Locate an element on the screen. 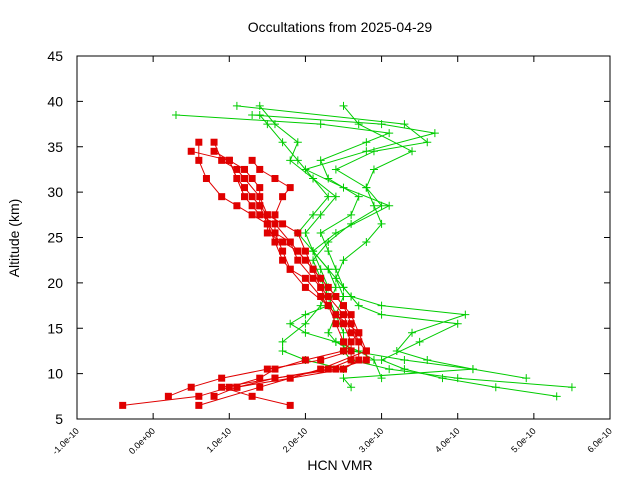 This screenshot has width=640, height=485. x-tick-label: 5.0e-10 is located at coordinates (523, 440).